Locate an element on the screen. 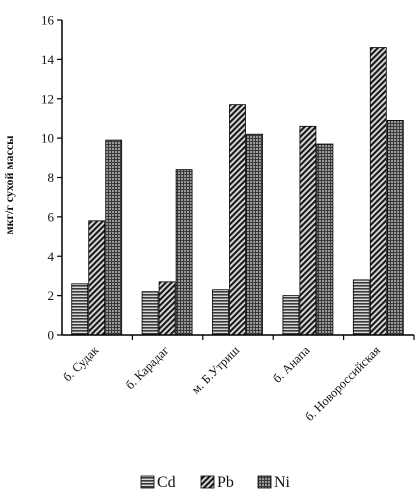 The width and height of the screenshot is (419, 501). y-tick-label: 10 is located at coordinates (47, 138).